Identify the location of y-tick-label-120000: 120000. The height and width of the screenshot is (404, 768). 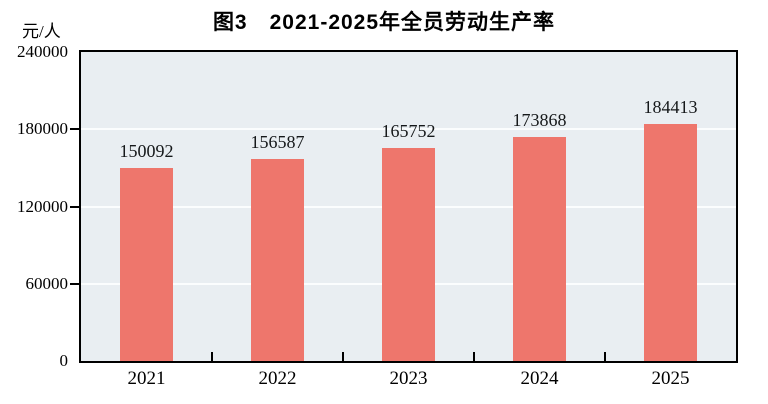
(42, 206).